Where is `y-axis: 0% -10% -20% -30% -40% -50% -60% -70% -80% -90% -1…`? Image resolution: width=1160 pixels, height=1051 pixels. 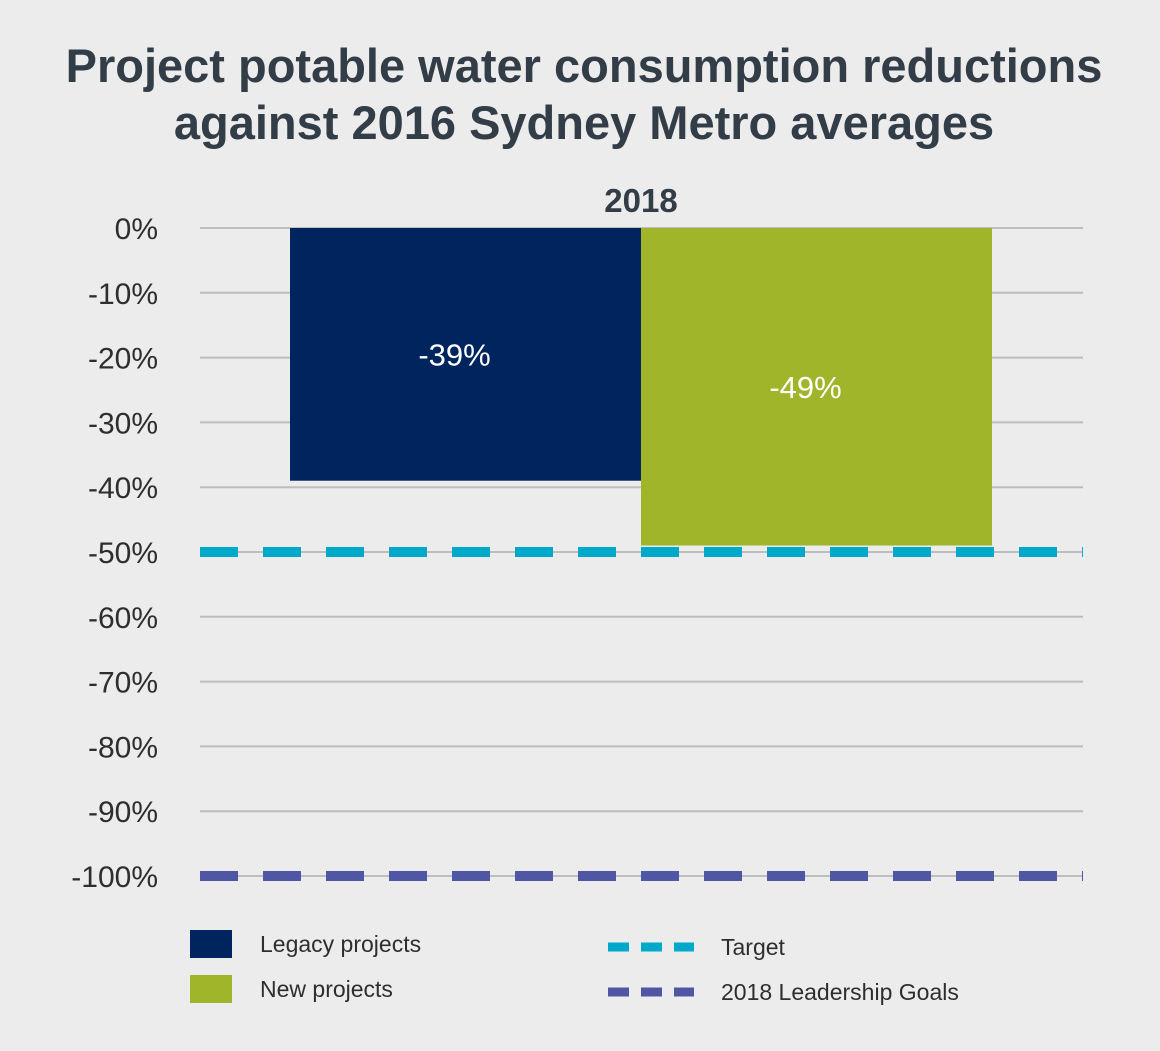 y-axis: 0% -10% -20% -30% -40% -50% -60% -70% -80% -90% -1… is located at coordinates (114, 553).